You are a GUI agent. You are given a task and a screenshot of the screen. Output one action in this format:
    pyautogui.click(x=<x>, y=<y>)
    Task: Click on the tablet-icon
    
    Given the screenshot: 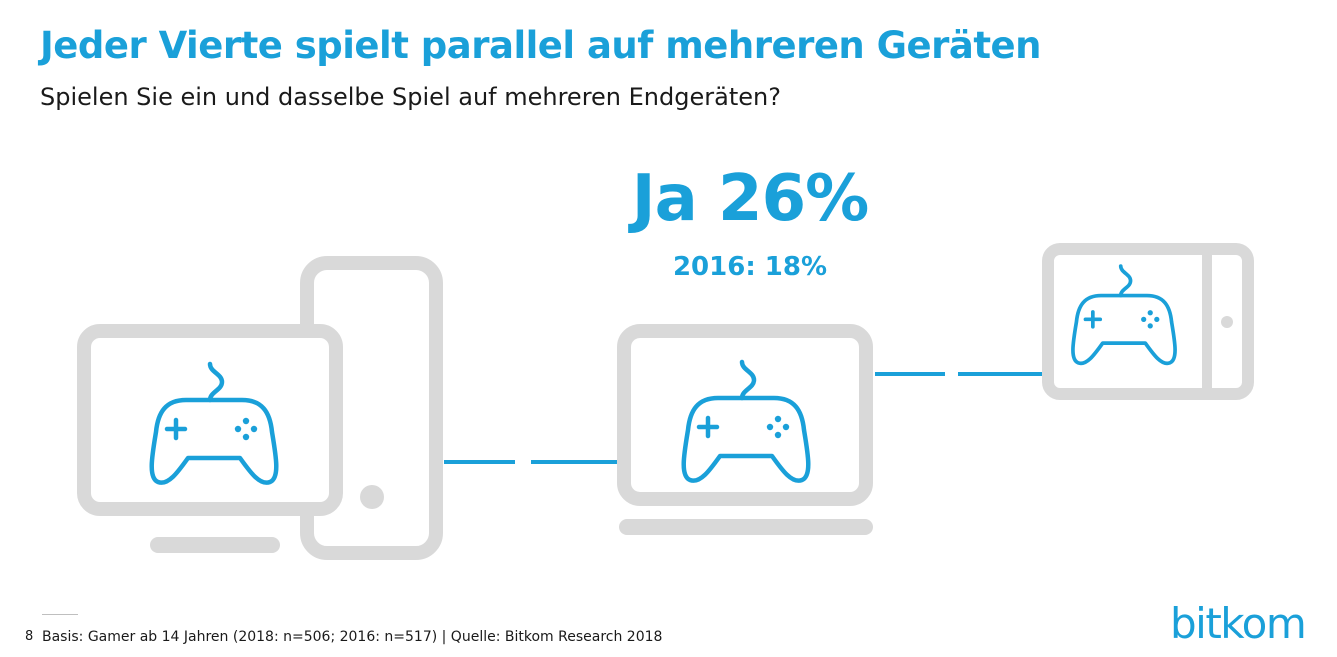 What is the action you would take?
    pyautogui.click(x=1148, y=321)
    